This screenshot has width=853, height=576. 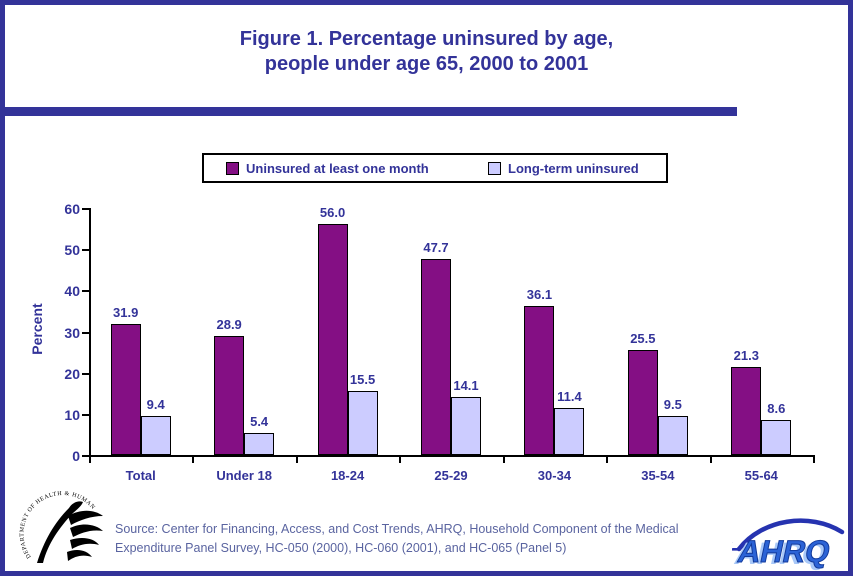 What do you see at coordinates (332, 213) in the screenshot?
I see `bar-value-label: 56.0` at bounding box center [332, 213].